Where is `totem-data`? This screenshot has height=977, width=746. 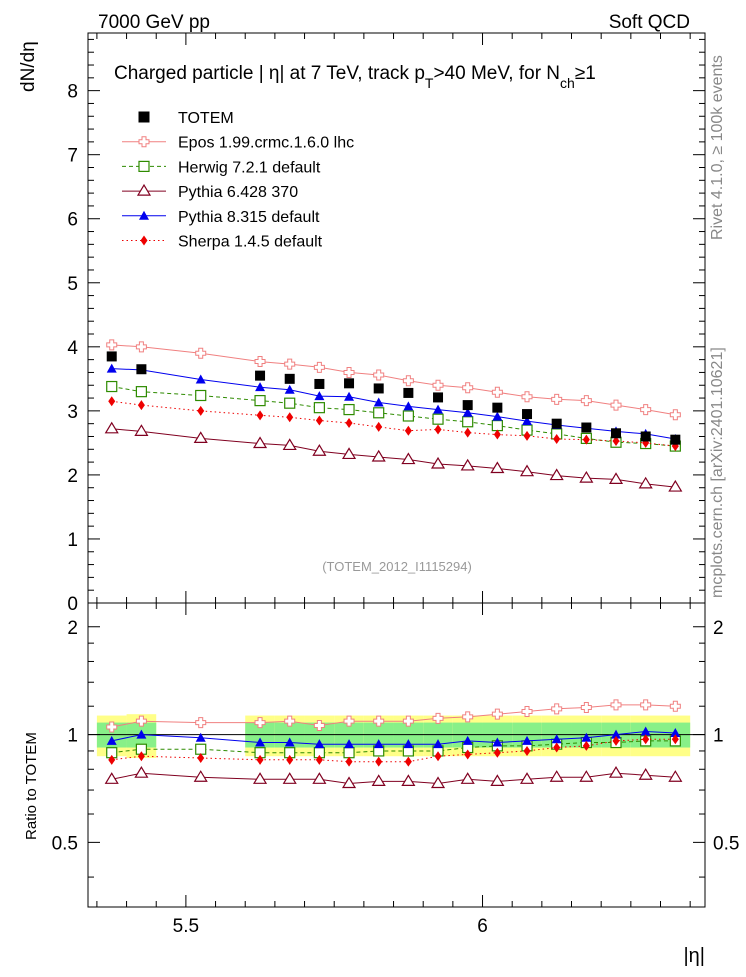
totem-data is located at coordinates (393, 398).